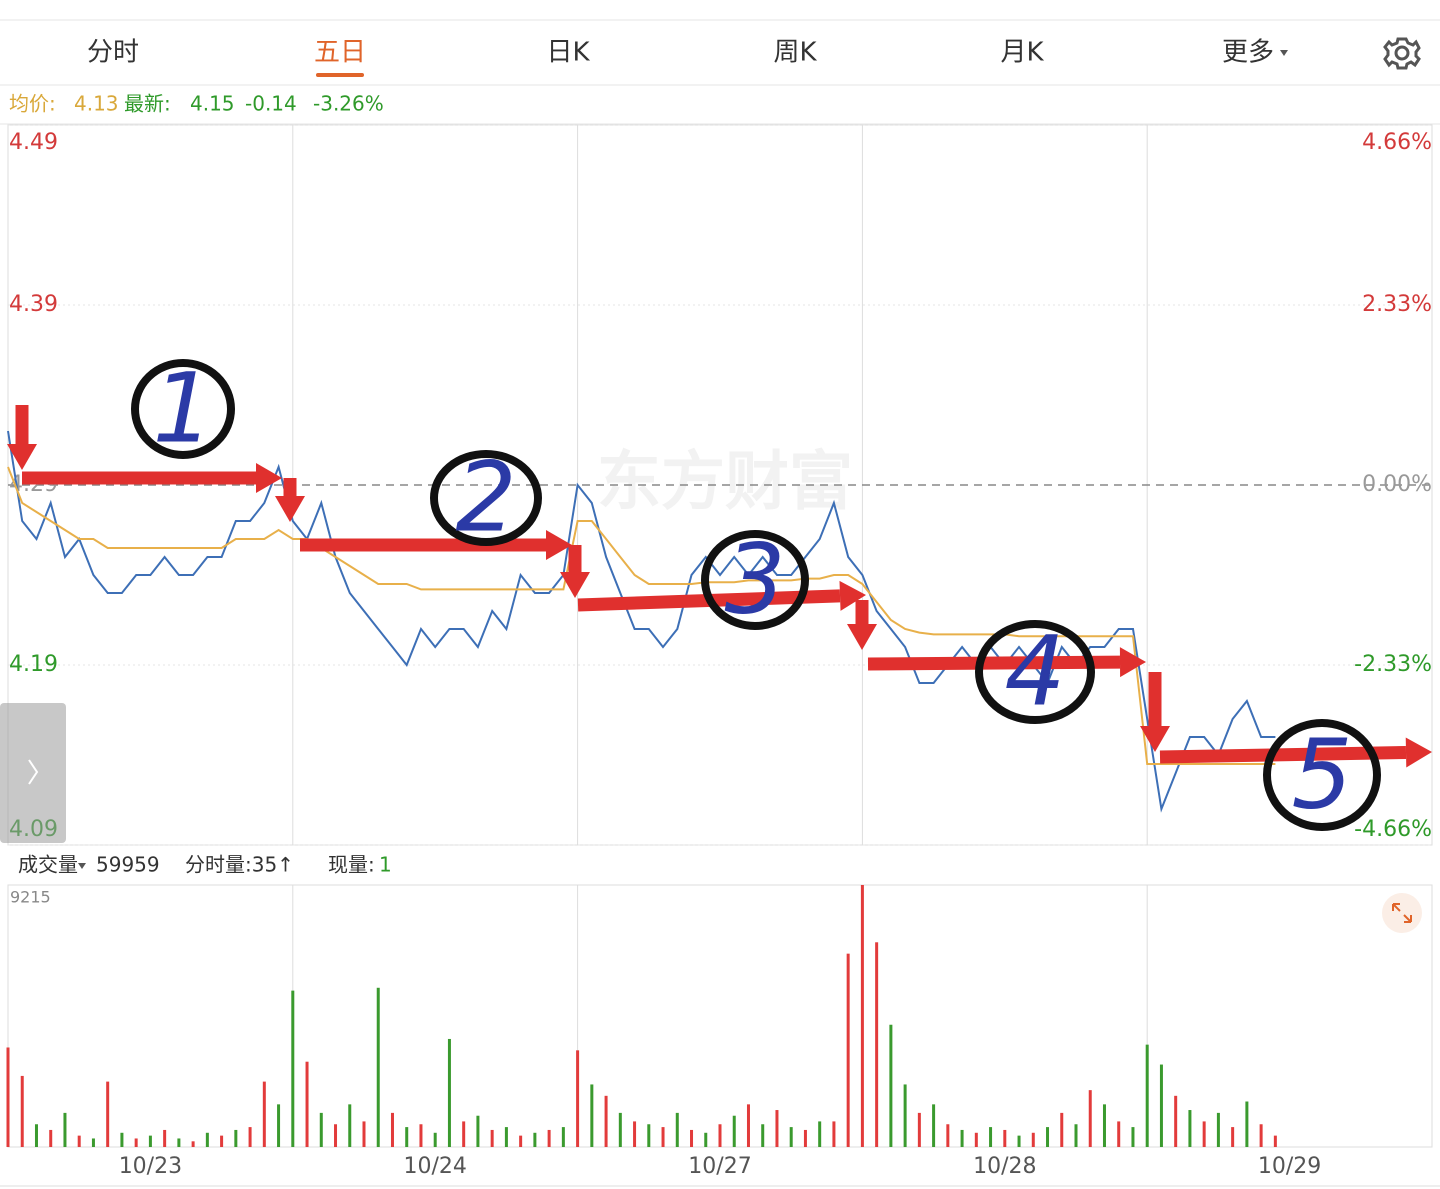 The image size is (1440, 1189). What do you see at coordinates (348, 104) in the screenshot?
I see `change-percent: -3.26%` at bounding box center [348, 104].